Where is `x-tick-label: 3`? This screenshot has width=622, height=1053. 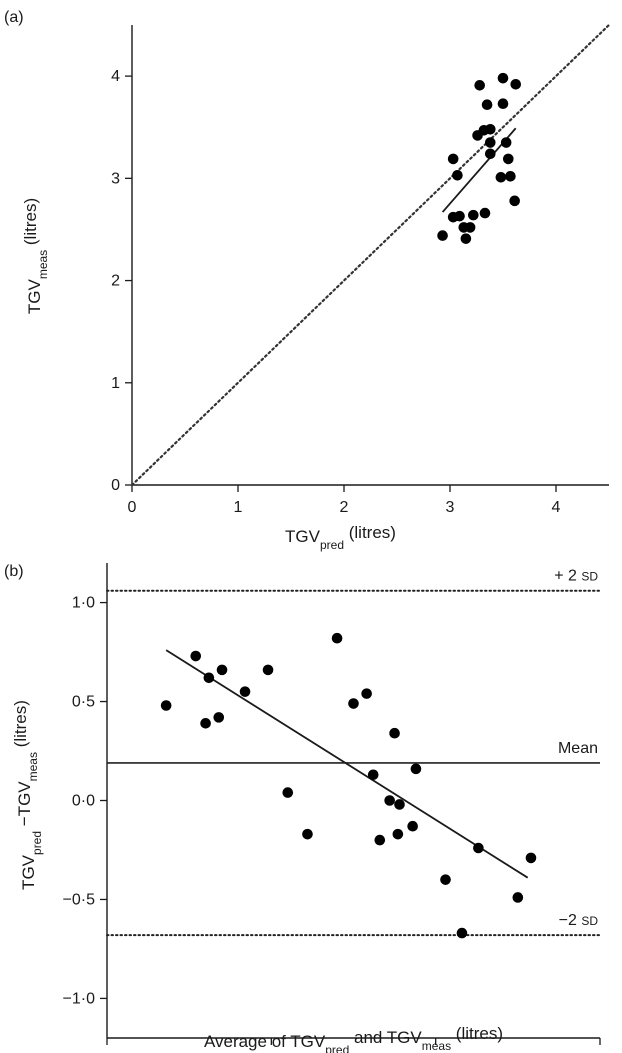
x-tick-label: 3 is located at coordinates (450, 507).